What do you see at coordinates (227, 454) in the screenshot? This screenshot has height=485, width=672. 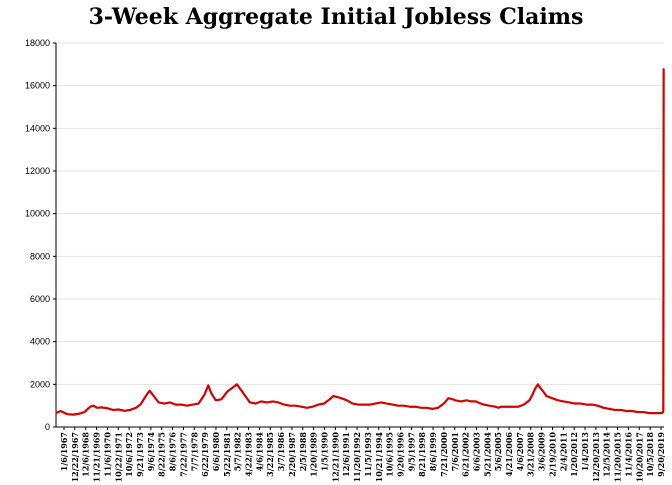 I see `x-tick-label: 5/22/1981` at bounding box center [227, 454].